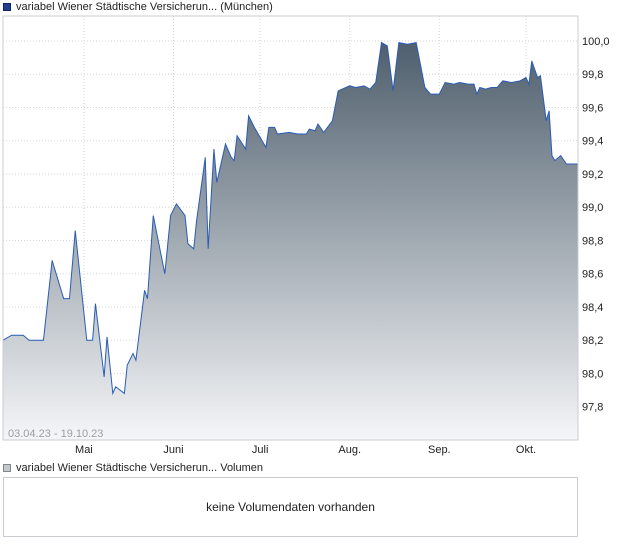 The height and width of the screenshot is (546, 620). I want to click on date-range-label: 03.04.23 - 19.10.23, so click(55, 434).